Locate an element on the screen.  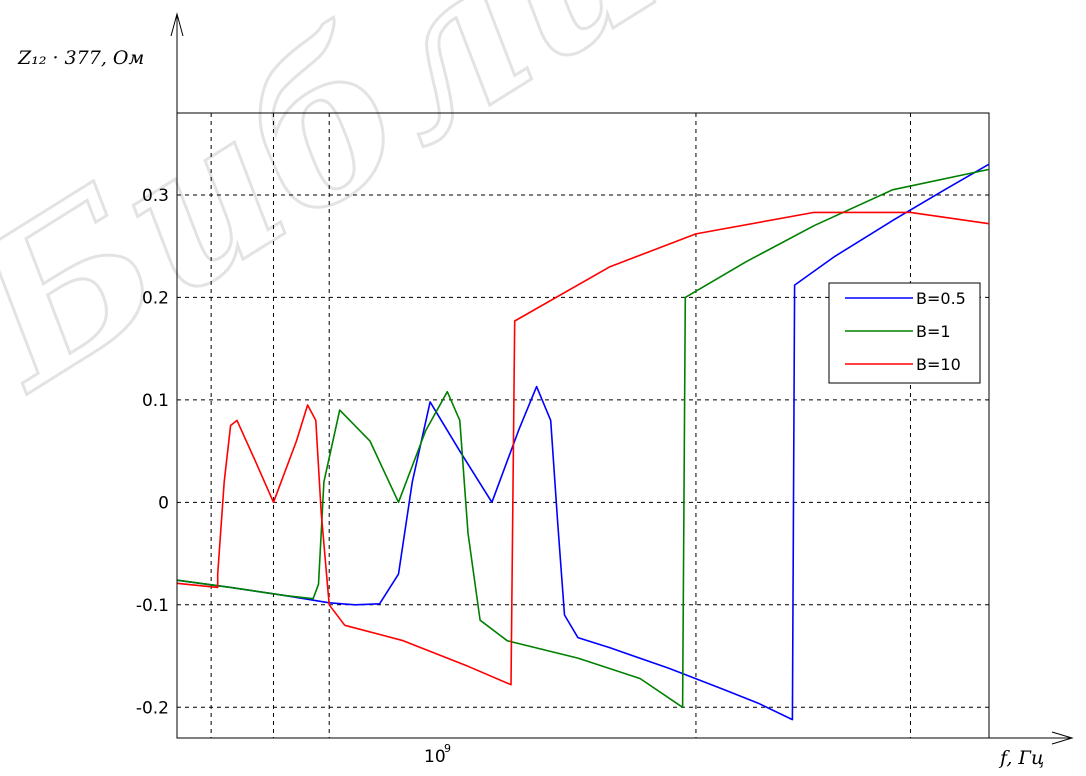
legend: B=0.5 B=1 B=10 is located at coordinates (904, 333).